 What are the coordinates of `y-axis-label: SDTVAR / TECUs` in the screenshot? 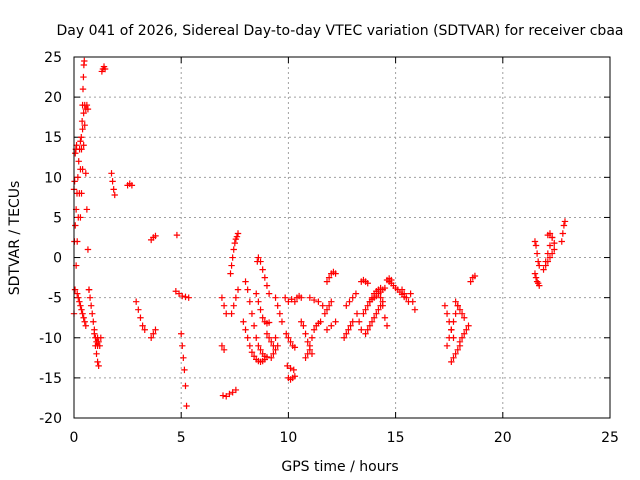 It's located at (15, 238).